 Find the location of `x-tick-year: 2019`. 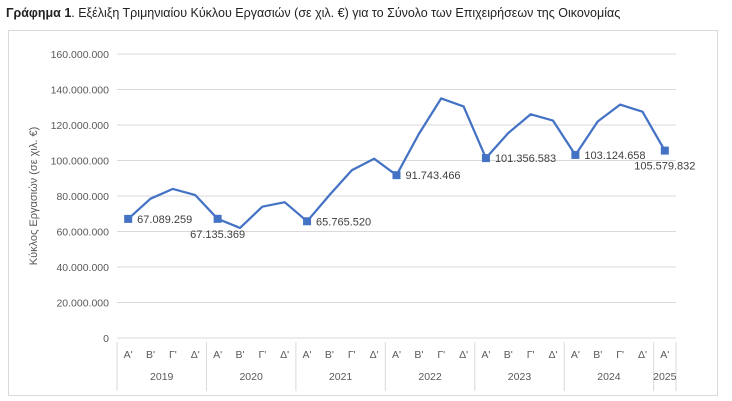

x-tick-year: 2019 is located at coordinates (162, 377).